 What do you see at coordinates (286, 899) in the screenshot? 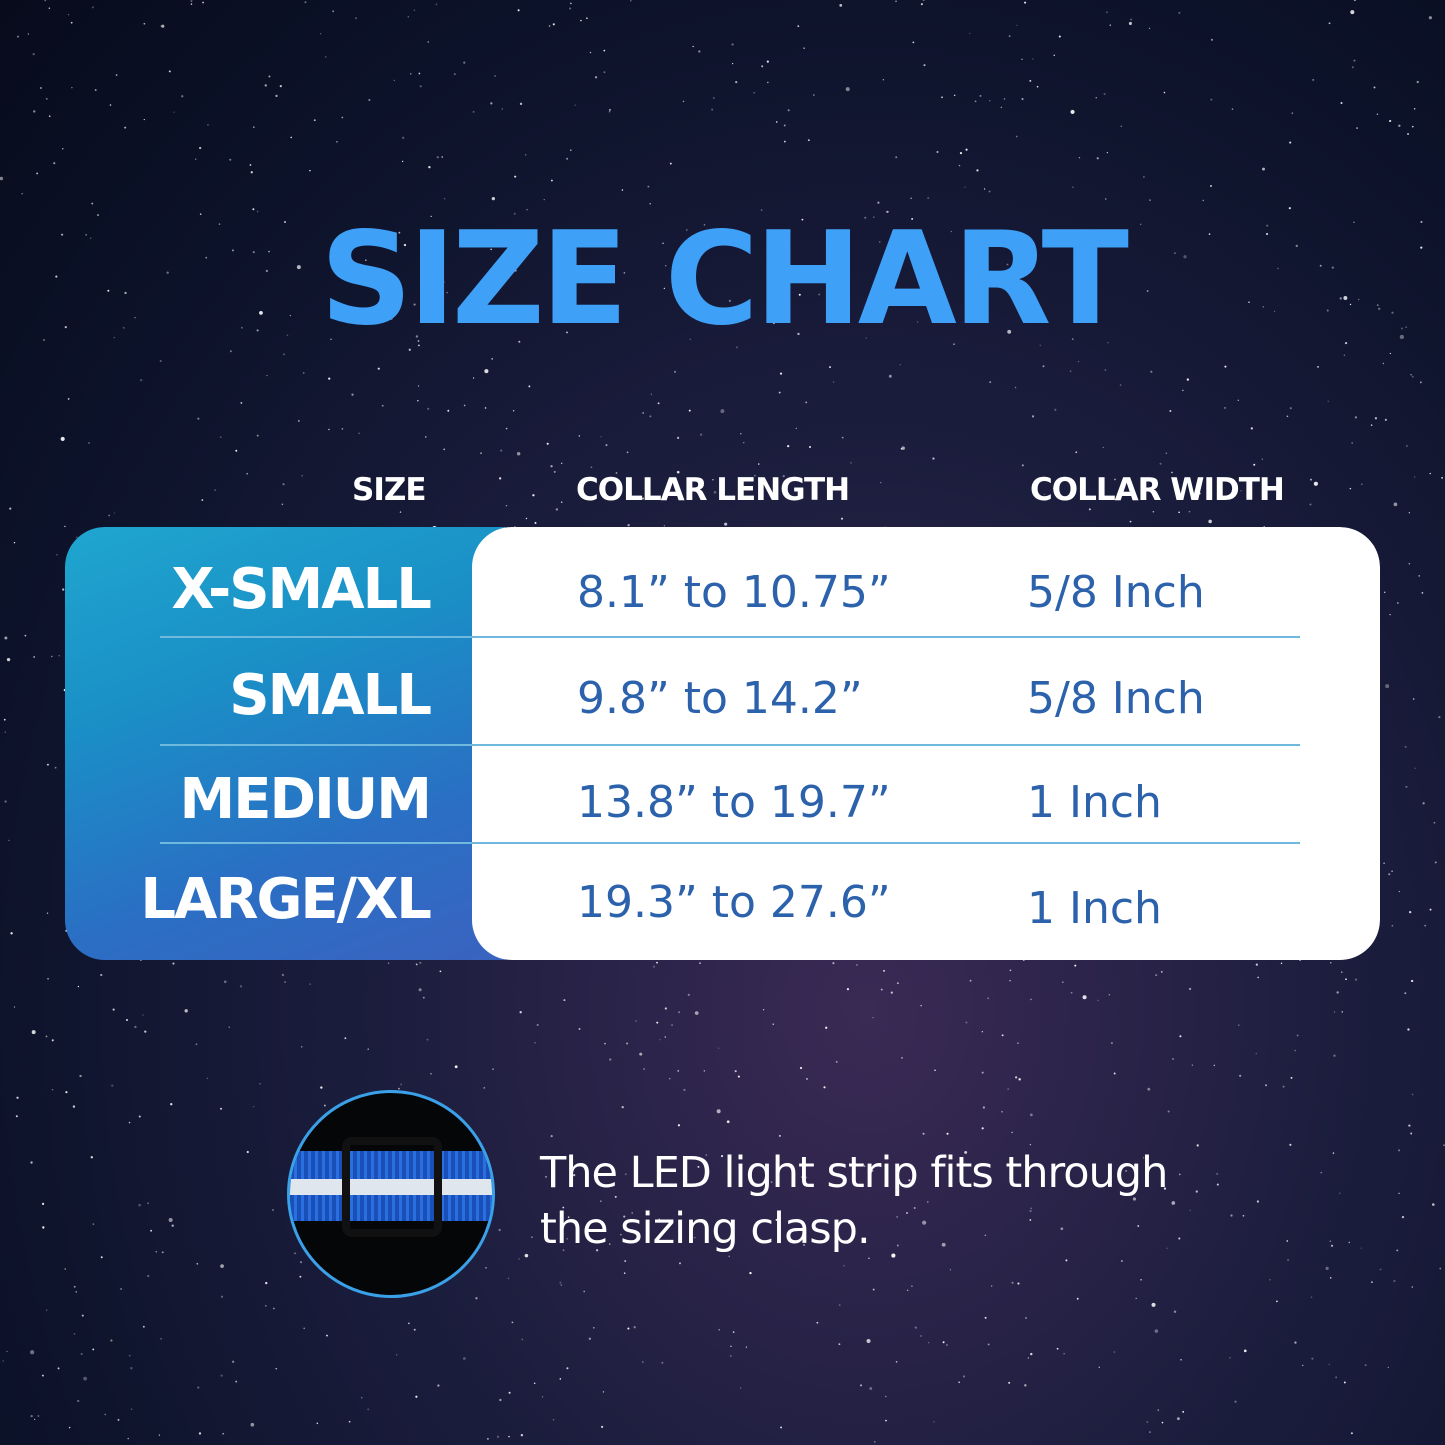
I see `size-label: LARGE/XL` at bounding box center [286, 899].